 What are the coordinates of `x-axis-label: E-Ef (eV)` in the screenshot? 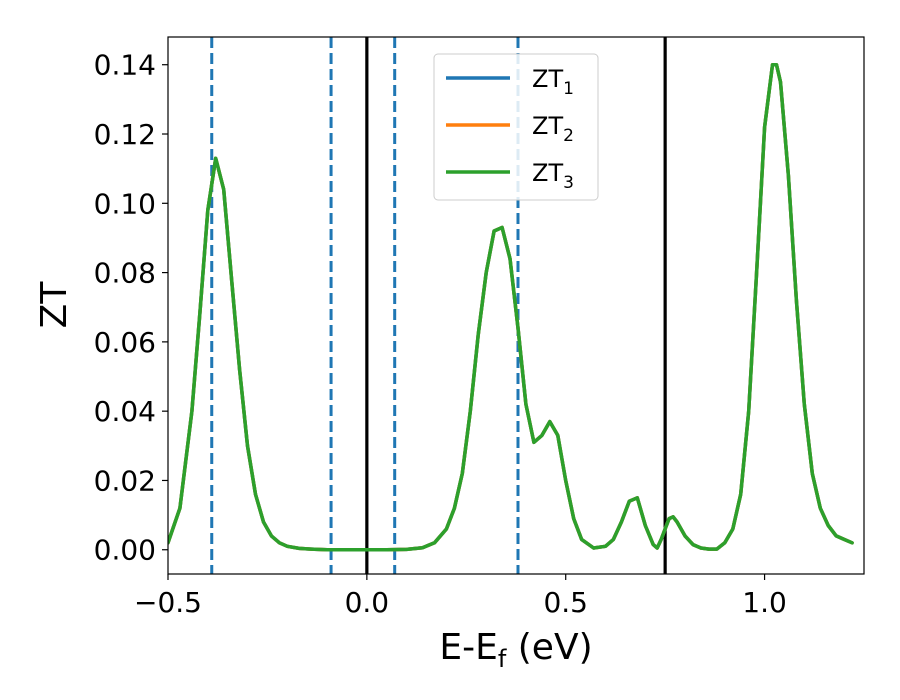 It's located at (515, 650).